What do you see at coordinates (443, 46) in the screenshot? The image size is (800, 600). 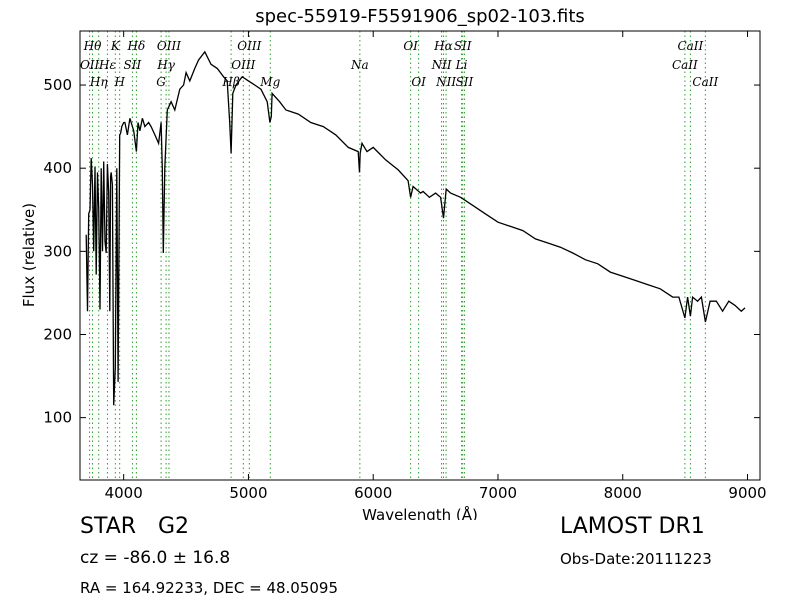 I see `spectral-line-label: Hα` at bounding box center [443, 46].